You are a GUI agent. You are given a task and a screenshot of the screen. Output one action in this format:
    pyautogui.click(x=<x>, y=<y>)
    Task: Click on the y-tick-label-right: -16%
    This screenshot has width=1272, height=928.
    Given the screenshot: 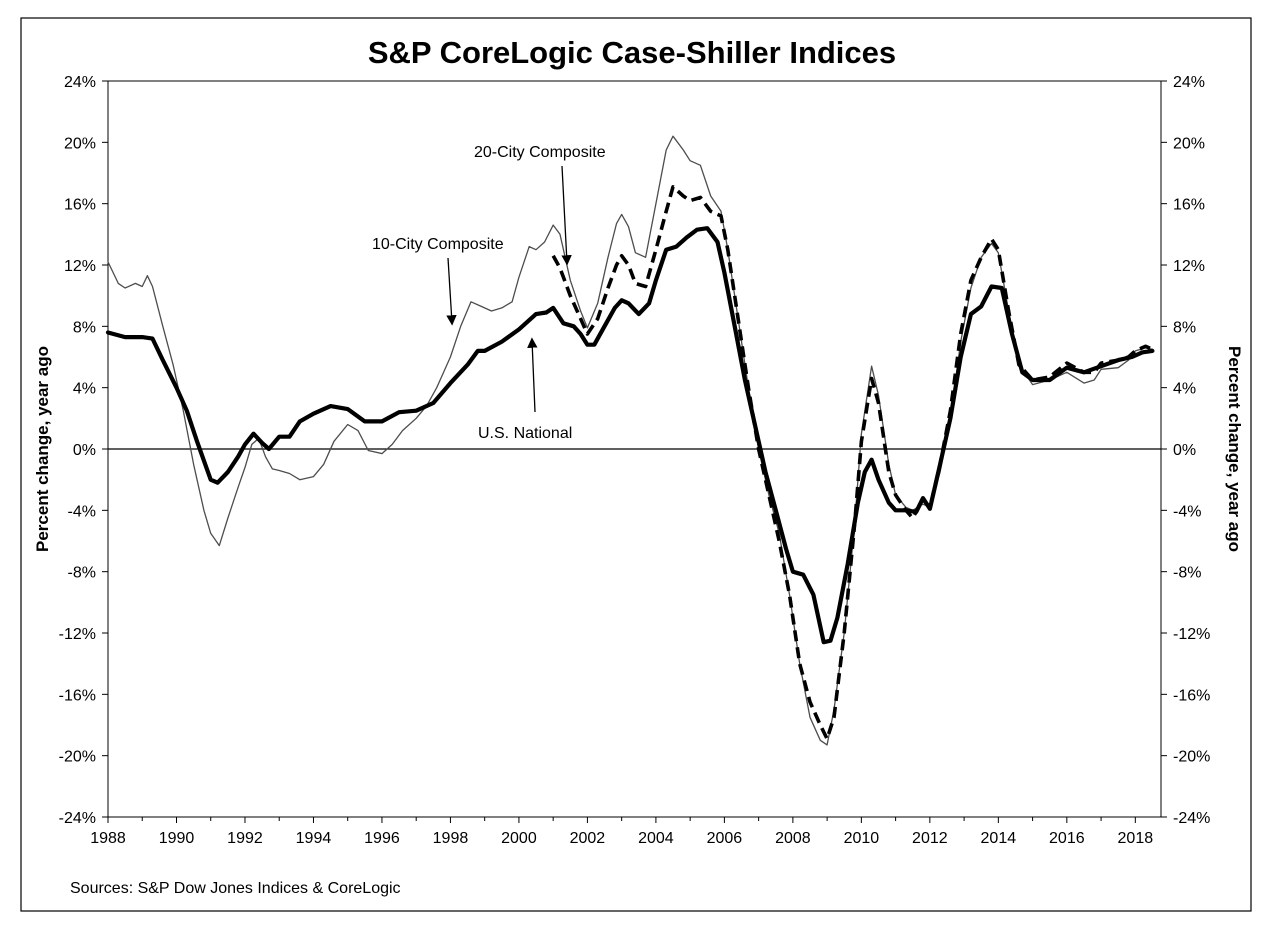 What is the action you would take?
    pyautogui.click(x=1191, y=695)
    